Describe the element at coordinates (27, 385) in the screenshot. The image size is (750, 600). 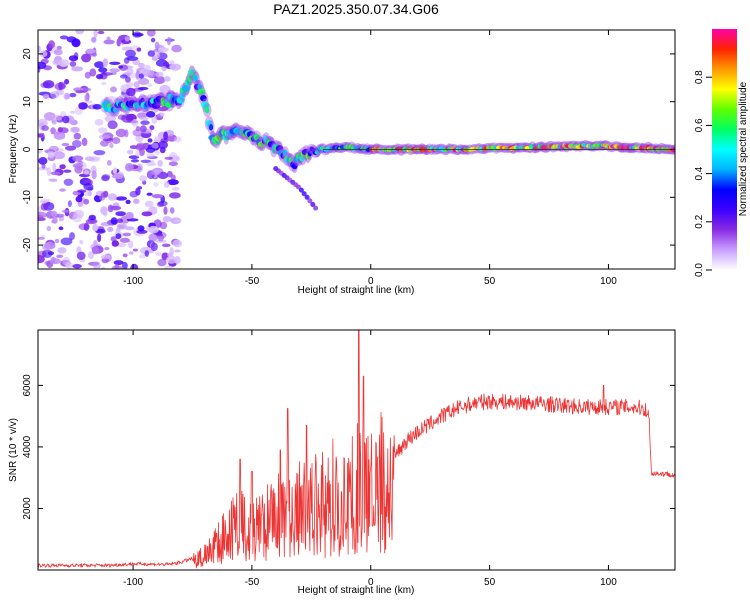
I see `y-tick-label: 6000` at that location.